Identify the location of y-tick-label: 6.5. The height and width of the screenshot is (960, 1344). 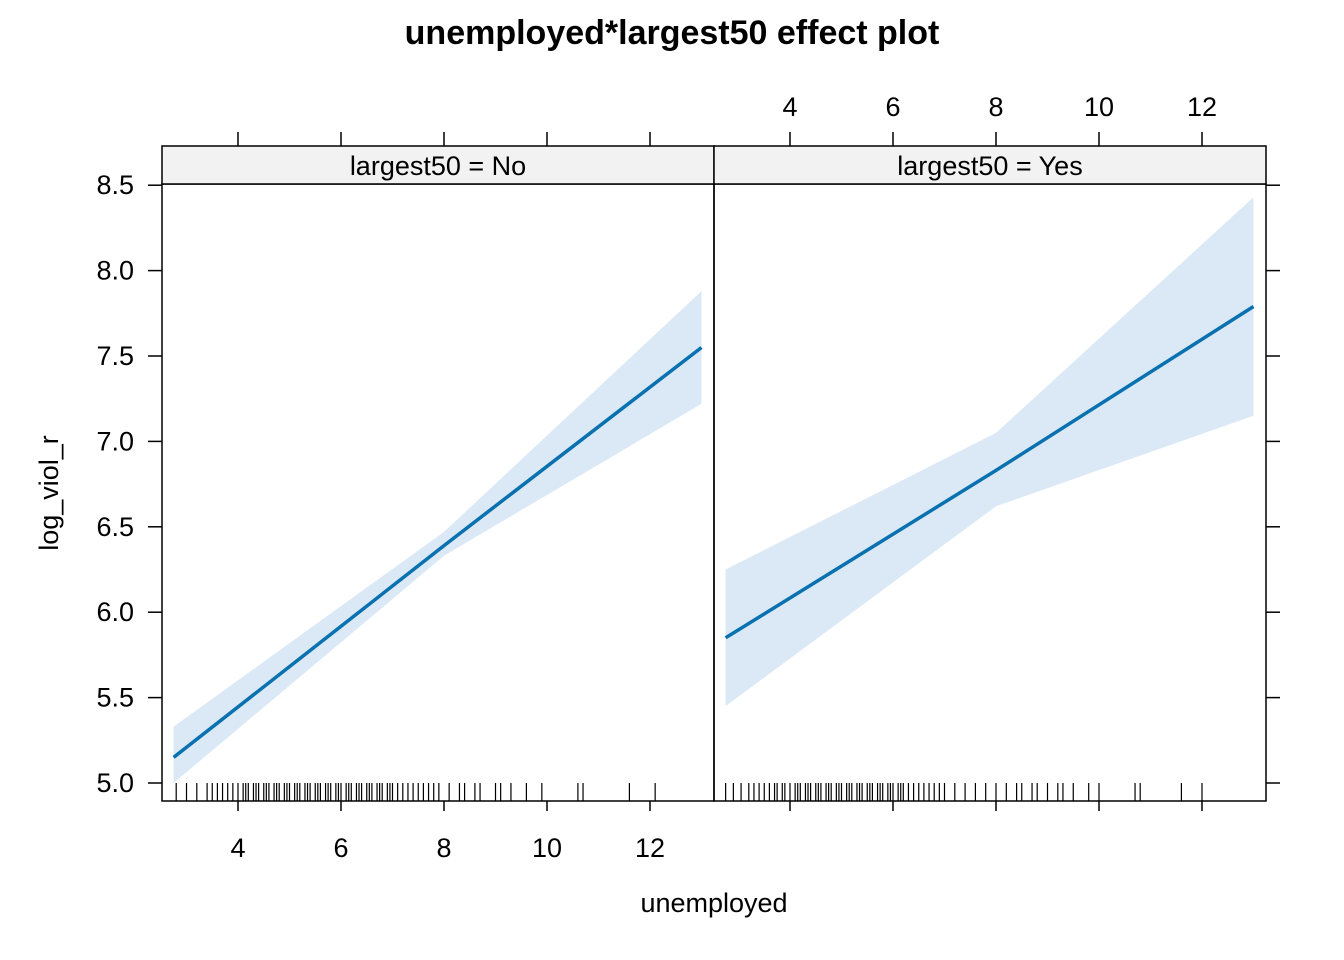
(115, 527).